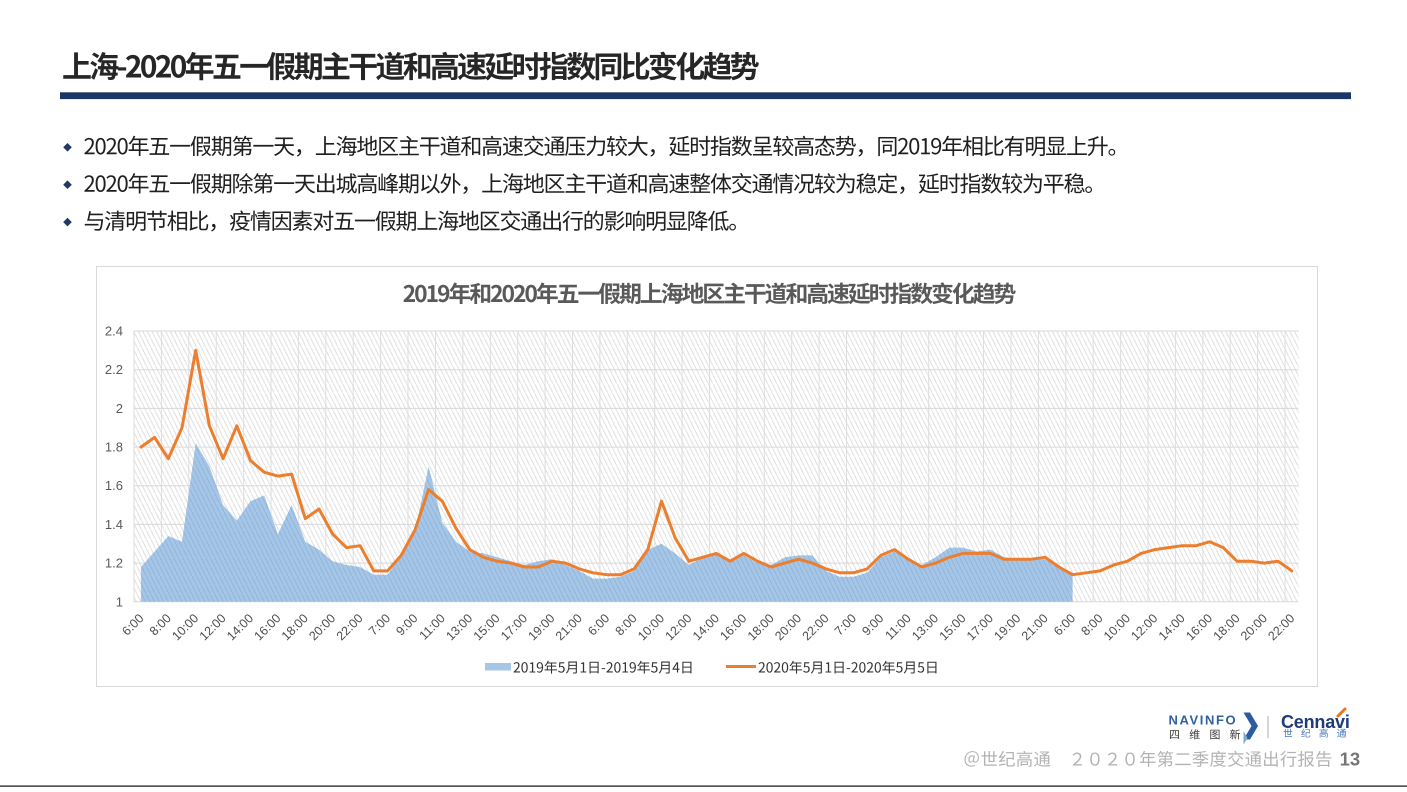 This screenshot has height=792, width=1407. Describe the element at coordinates (114, 485) in the screenshot. I see `svg-text: 1.6` at that location.